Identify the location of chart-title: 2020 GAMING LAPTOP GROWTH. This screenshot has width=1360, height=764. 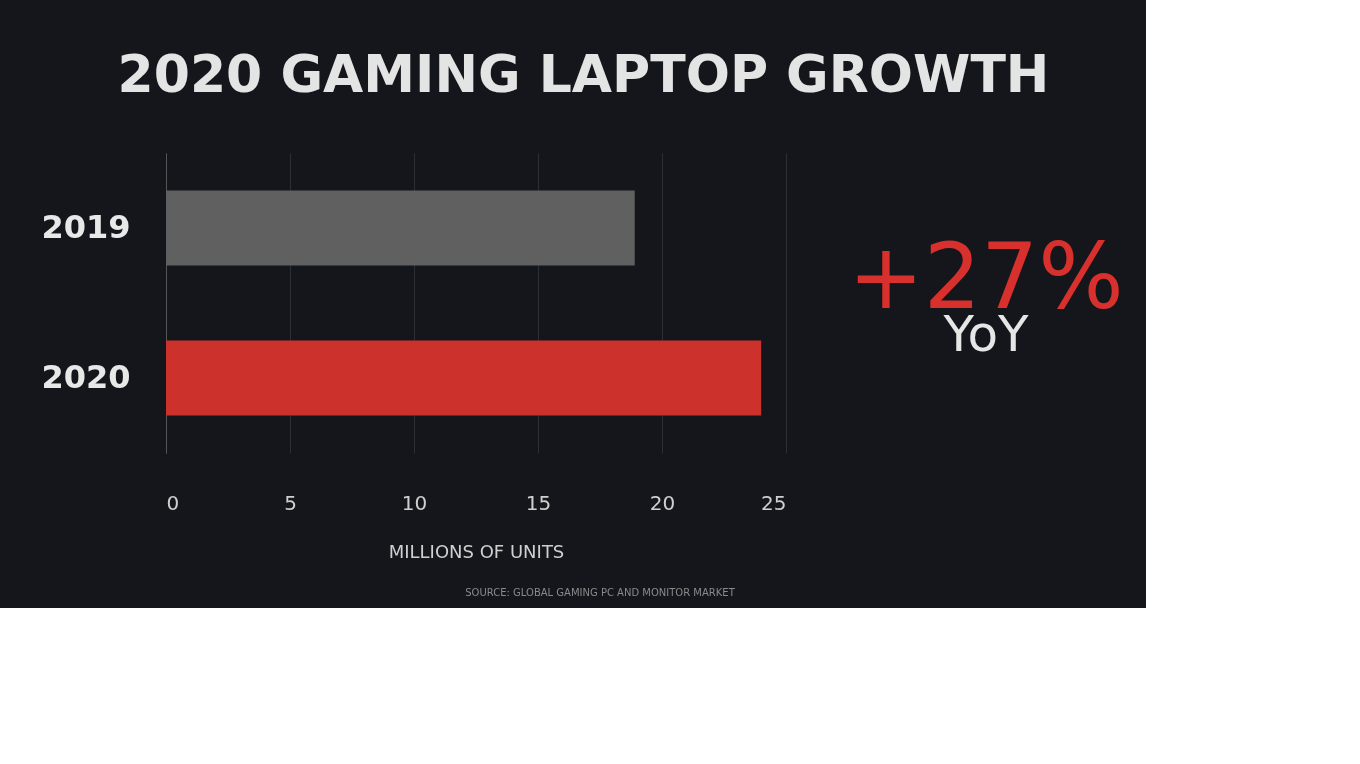
(583, 74).